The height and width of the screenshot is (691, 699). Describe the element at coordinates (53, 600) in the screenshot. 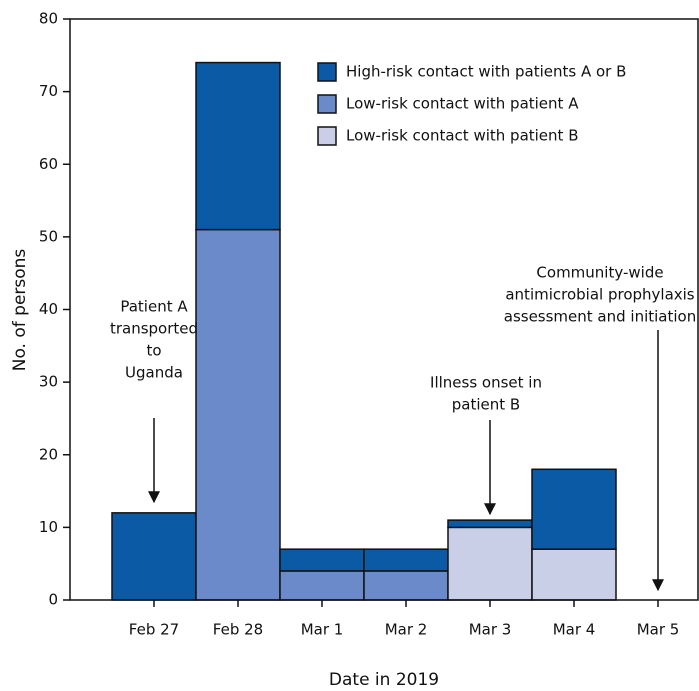

I see `y-tick-label: 0` at that location.